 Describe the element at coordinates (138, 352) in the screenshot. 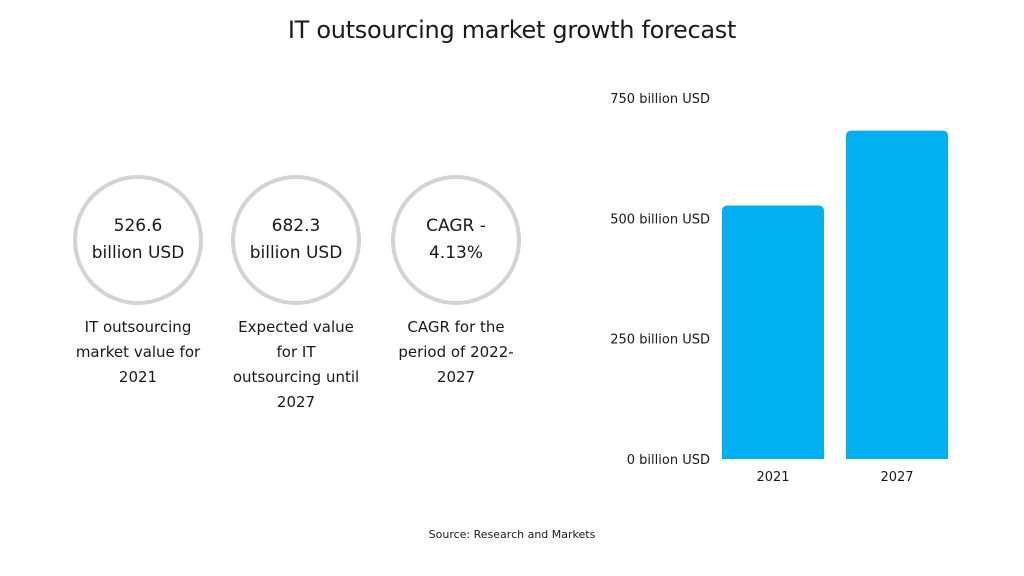

I see `stat-caption: IT outsourcing market value for 2021` at that location.